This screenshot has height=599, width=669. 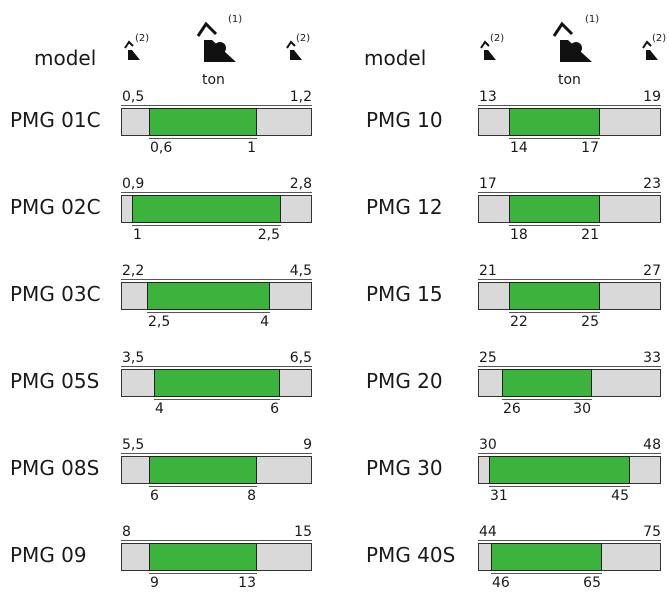 What do you see at coordinates (154, 583) in the screenshot?
I see `low-recommended-label: 9` at bounding box center [154, 583].